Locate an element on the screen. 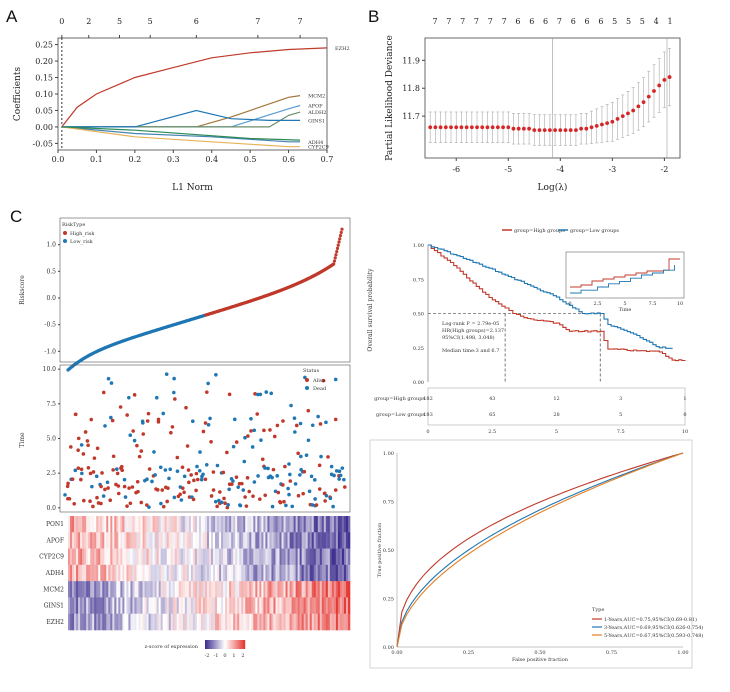  y-tick-label: 0.75 is located at coordinates (418, 280).